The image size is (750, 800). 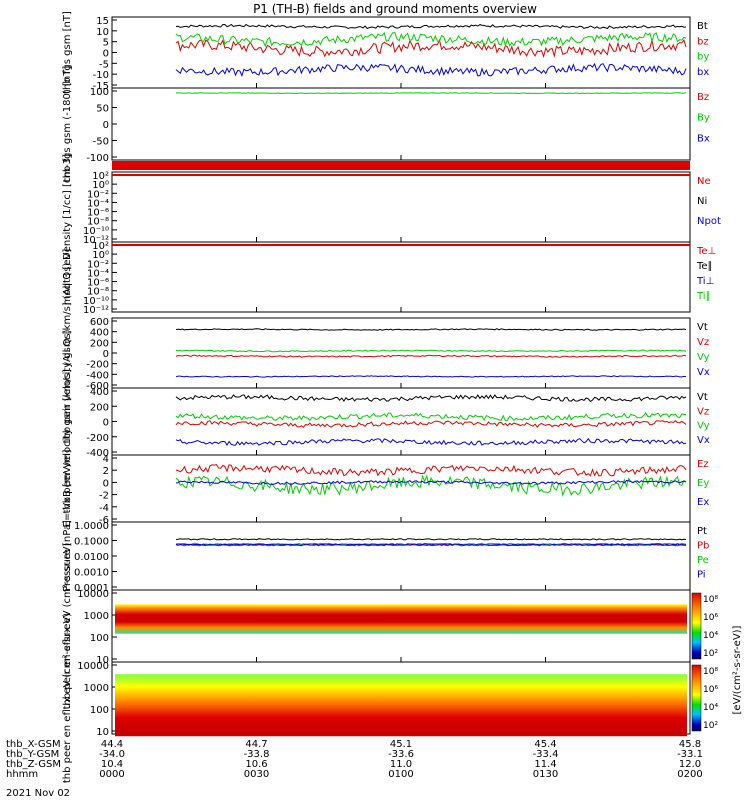 What do you see at coordinates (67, 207) in the screenshot?
I see `y-axis-label: Density [1/cc] [cm-3]` at bounding box center [67, 207].